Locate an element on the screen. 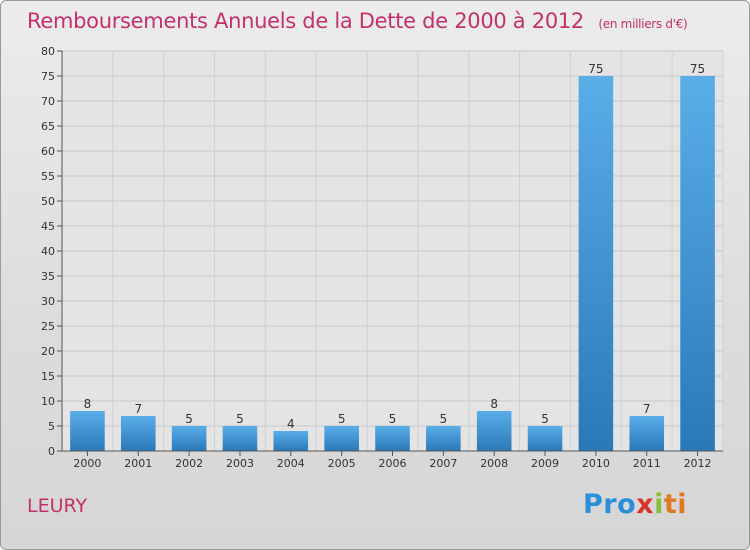 This screenshot has width=750, height=550. y-tick-label: 80 is located at coordinates (48, 51).